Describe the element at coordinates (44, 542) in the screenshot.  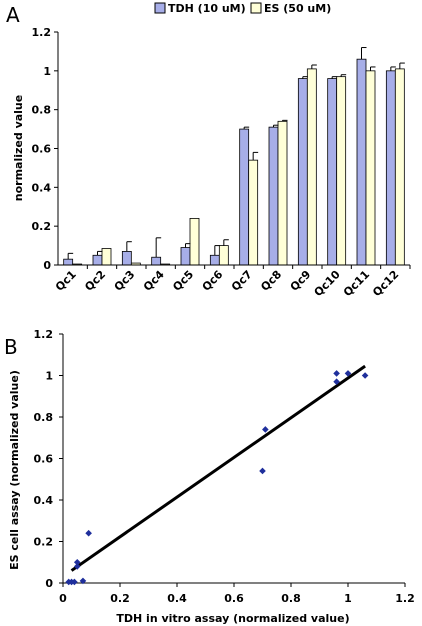
I see `y-tick-label-b: 0.2` at that location.